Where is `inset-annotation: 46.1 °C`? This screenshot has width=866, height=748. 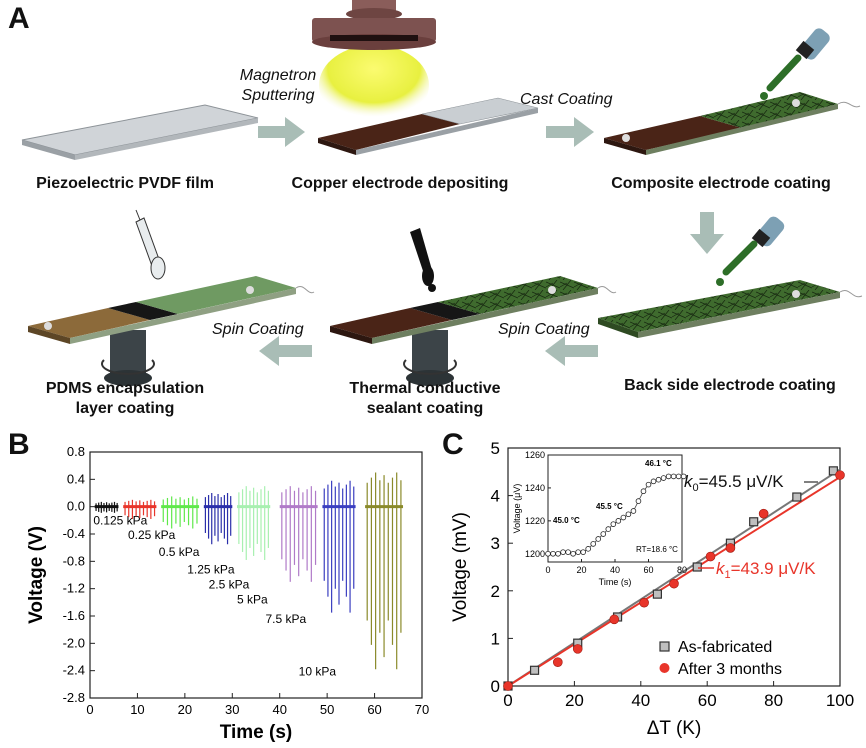 inset-annotation: 46.1 °C is located at coordinates (658, 463).